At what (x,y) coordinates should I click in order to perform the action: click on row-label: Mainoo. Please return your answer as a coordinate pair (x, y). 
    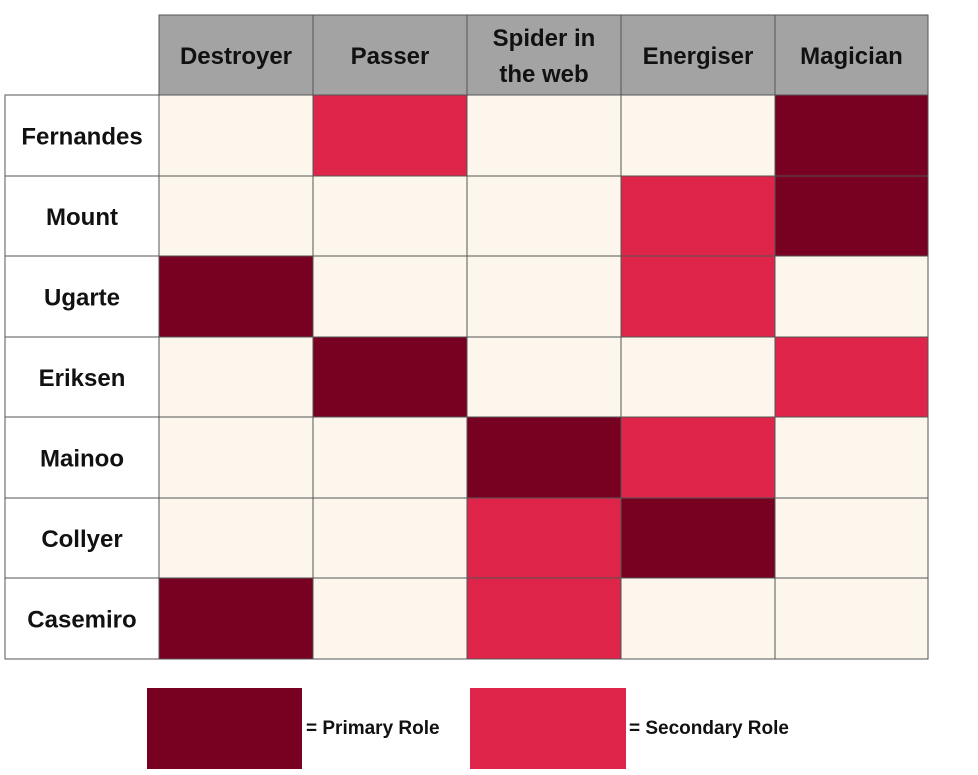
    Looking at the image, I should click on (82, 459).